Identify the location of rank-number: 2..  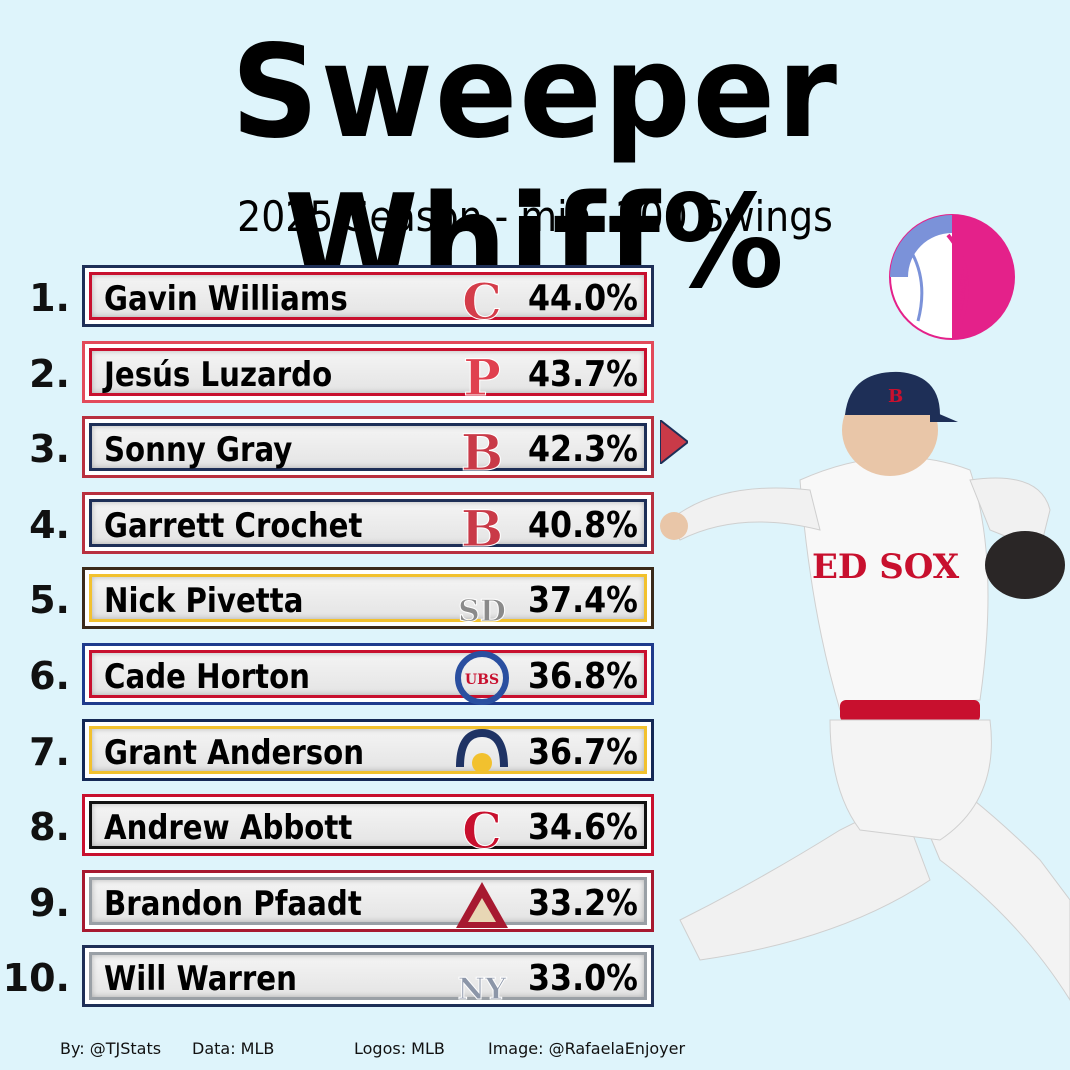
(49, 373).